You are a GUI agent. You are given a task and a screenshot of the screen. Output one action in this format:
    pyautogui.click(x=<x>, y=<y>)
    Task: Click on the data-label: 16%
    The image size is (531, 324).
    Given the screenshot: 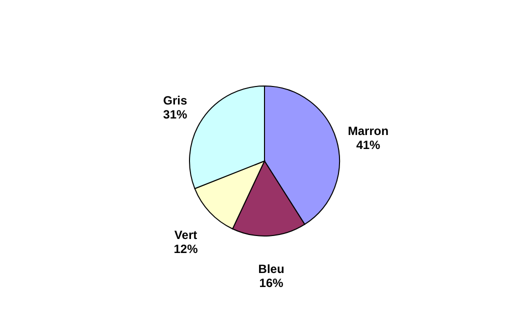 What is the action you would take?
    pyautogui.click(x=271, y=283)
    